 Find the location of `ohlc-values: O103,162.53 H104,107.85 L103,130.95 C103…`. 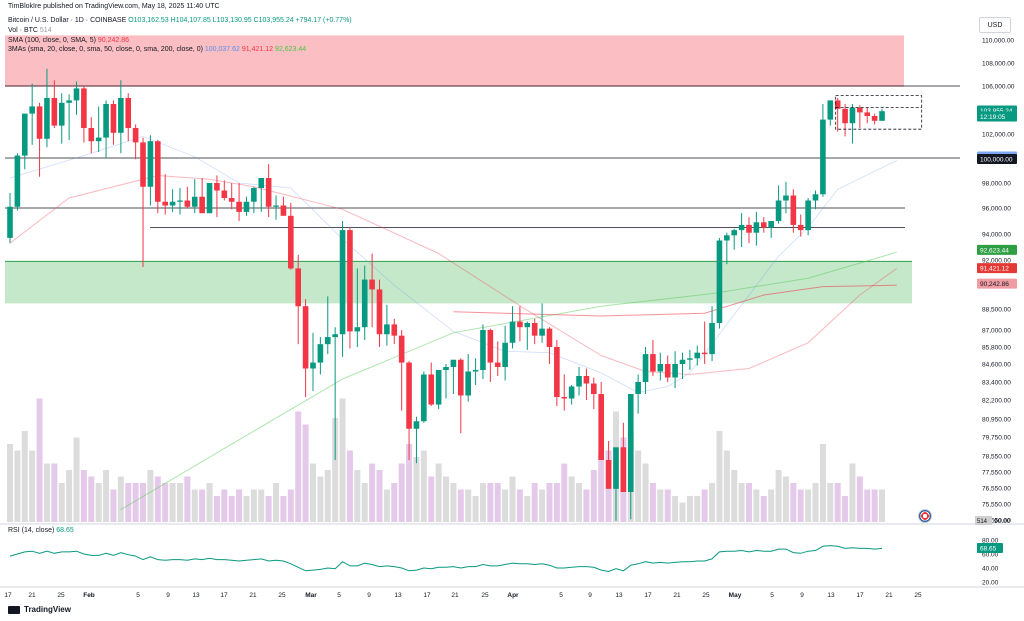

ohlc-values: O103,162.53 H104,107.85 L103,130.95 C103… is located at coordinates (240, 20).